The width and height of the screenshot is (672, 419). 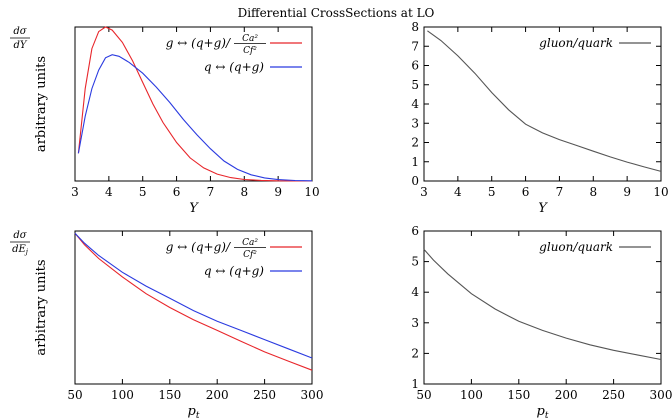 I want to click on y-tick-label: 8, so click(x=415, y=27).